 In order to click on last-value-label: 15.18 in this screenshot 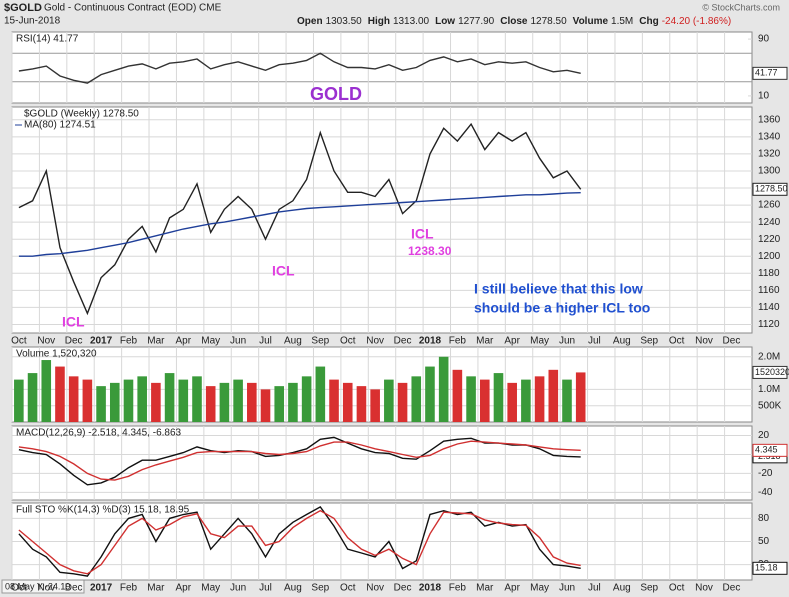, I will do `click(766, 568)`.